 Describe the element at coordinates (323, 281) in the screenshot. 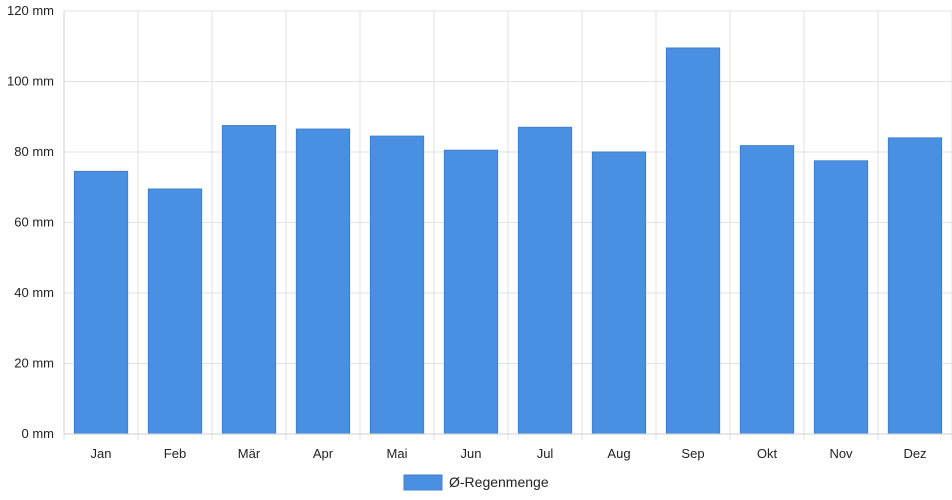

I see `bar-apr` at that location.